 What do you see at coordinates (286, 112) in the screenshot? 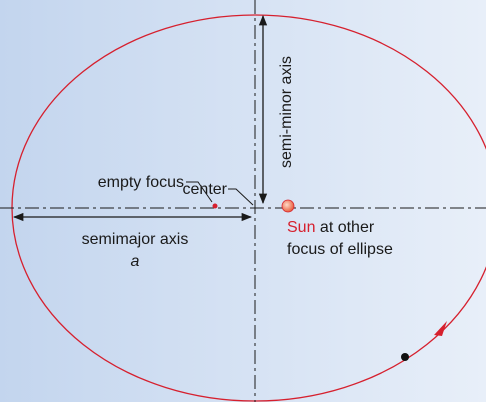
I see `semi-minor-label: semi-minor axis` at bounding box center [286, 112].